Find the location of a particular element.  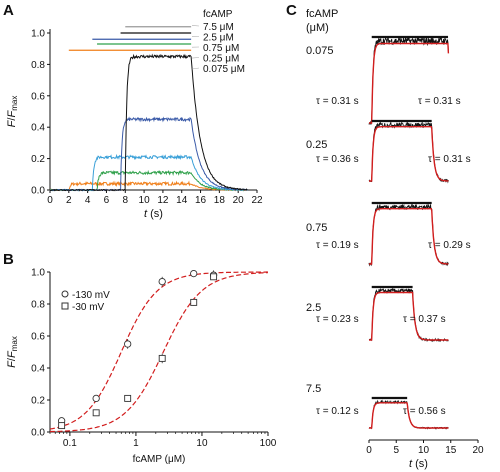

panel-label-a: A is located at coordinates (8, 10).